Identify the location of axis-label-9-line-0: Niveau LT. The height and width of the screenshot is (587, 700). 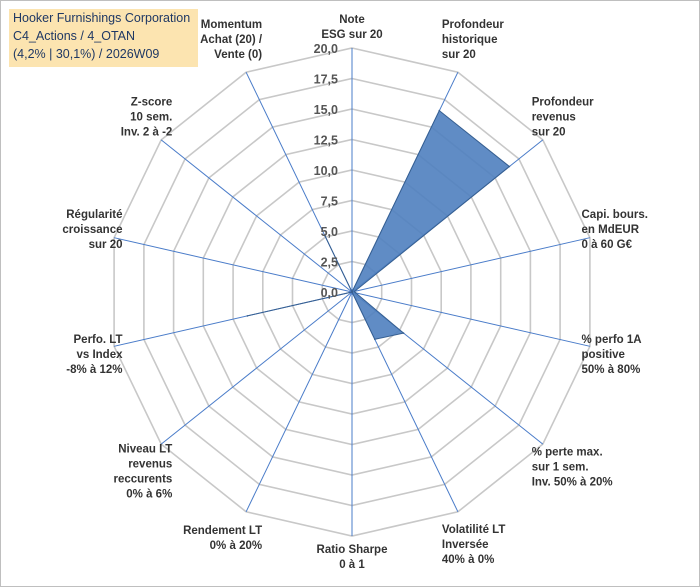
(145, 450).